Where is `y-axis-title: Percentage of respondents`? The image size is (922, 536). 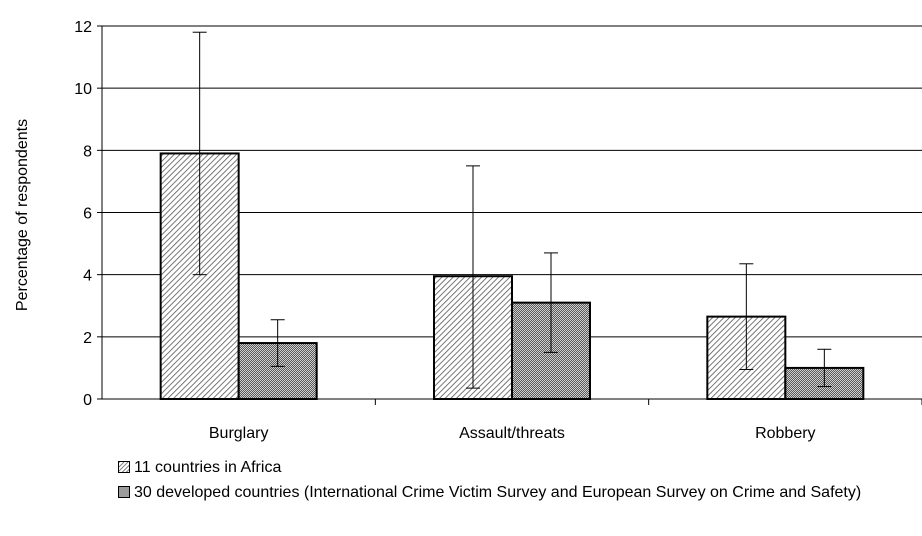
y-axis-title: Percentage of respondents is located at coordinates (22, 215).